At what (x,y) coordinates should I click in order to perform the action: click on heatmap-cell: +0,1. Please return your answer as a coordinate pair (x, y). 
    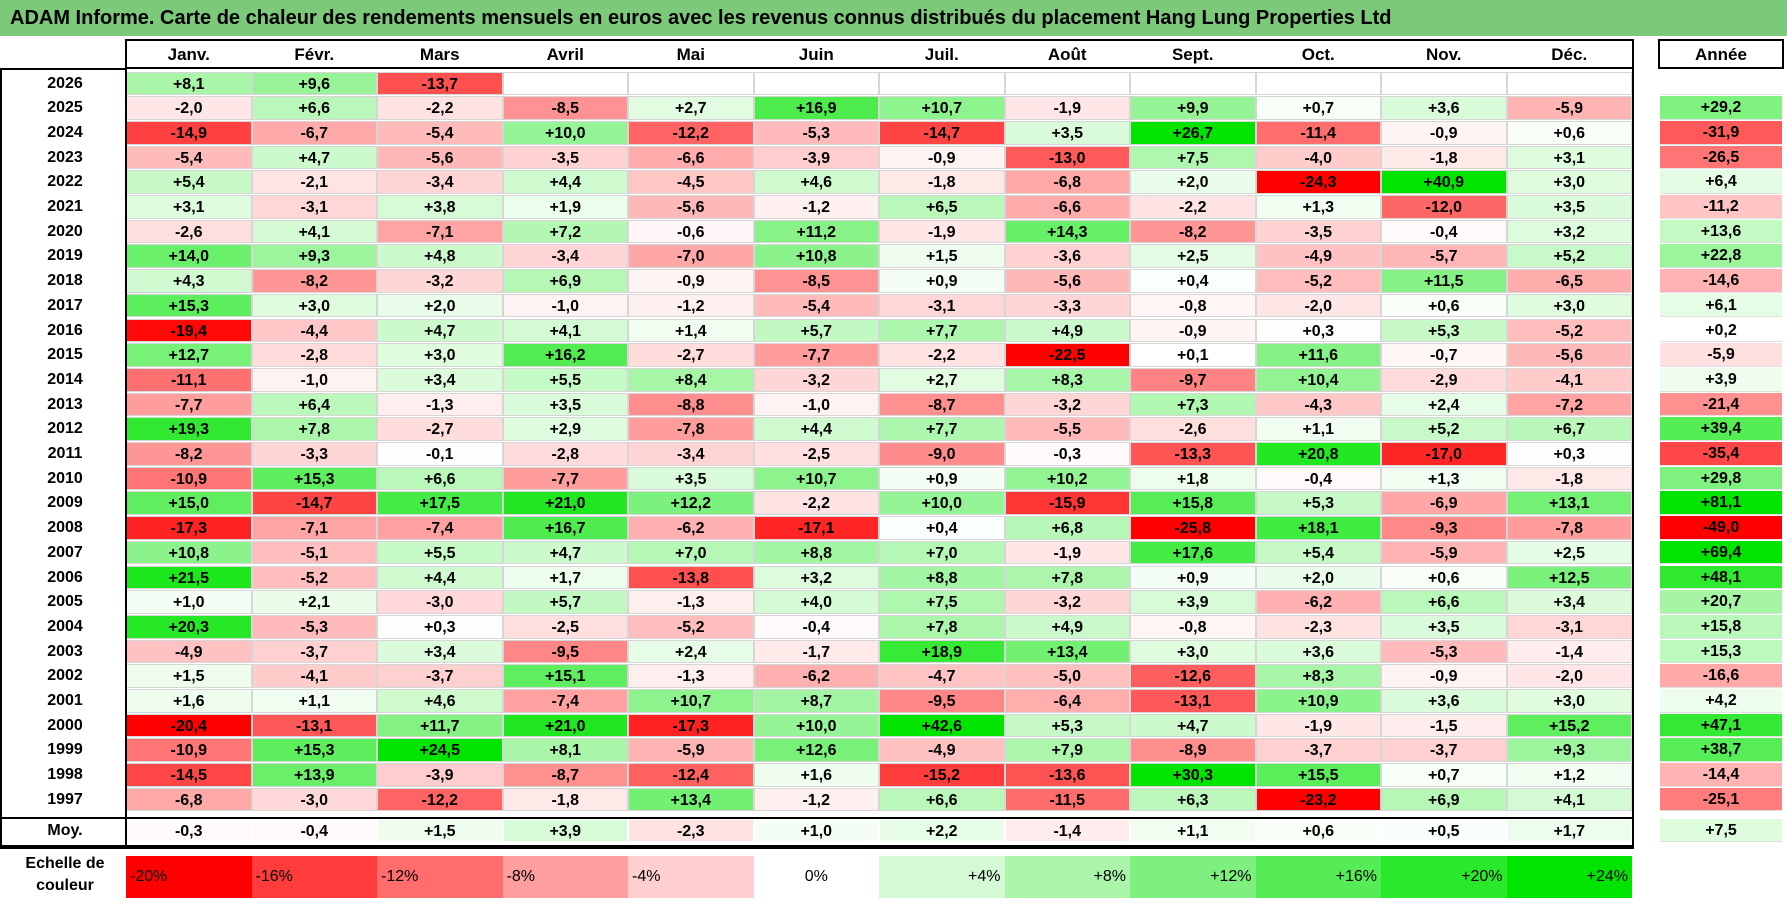
    Looking at the image, I should click on (1193, 355).